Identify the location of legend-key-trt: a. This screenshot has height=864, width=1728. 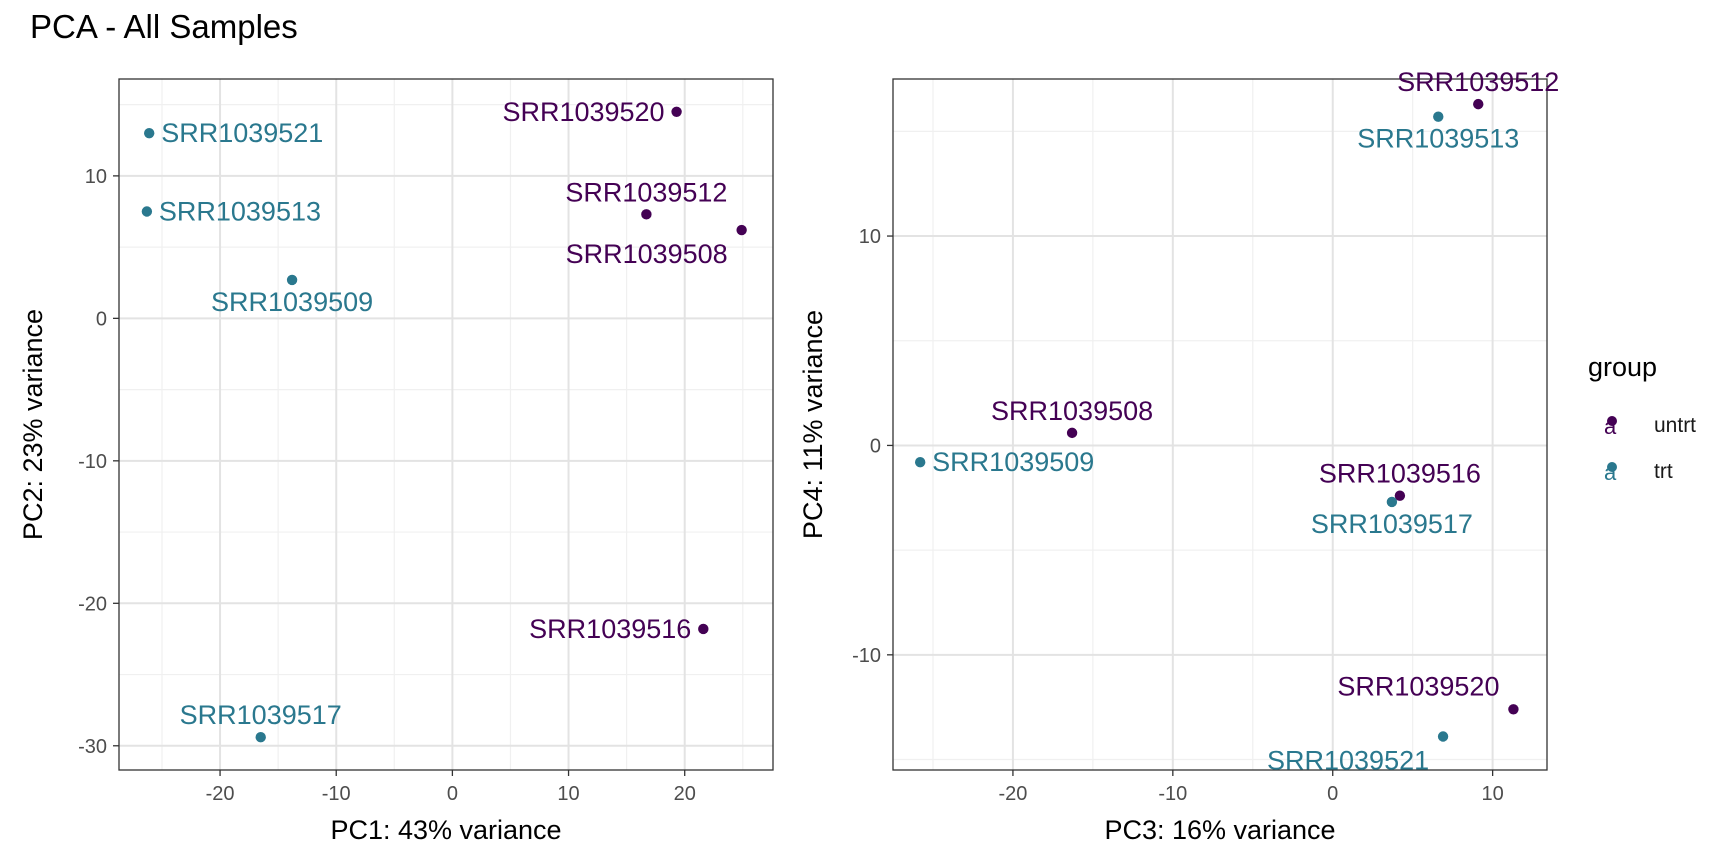
(1612, 473).